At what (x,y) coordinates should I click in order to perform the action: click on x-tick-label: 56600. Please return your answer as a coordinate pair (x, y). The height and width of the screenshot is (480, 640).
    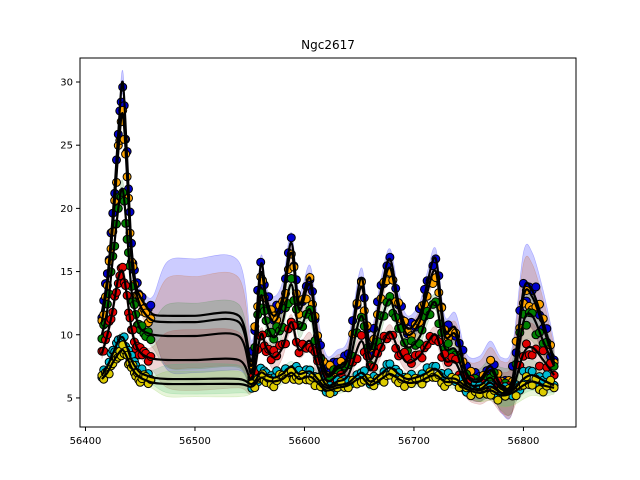
    Looking at the image, I should click on (305, 441).